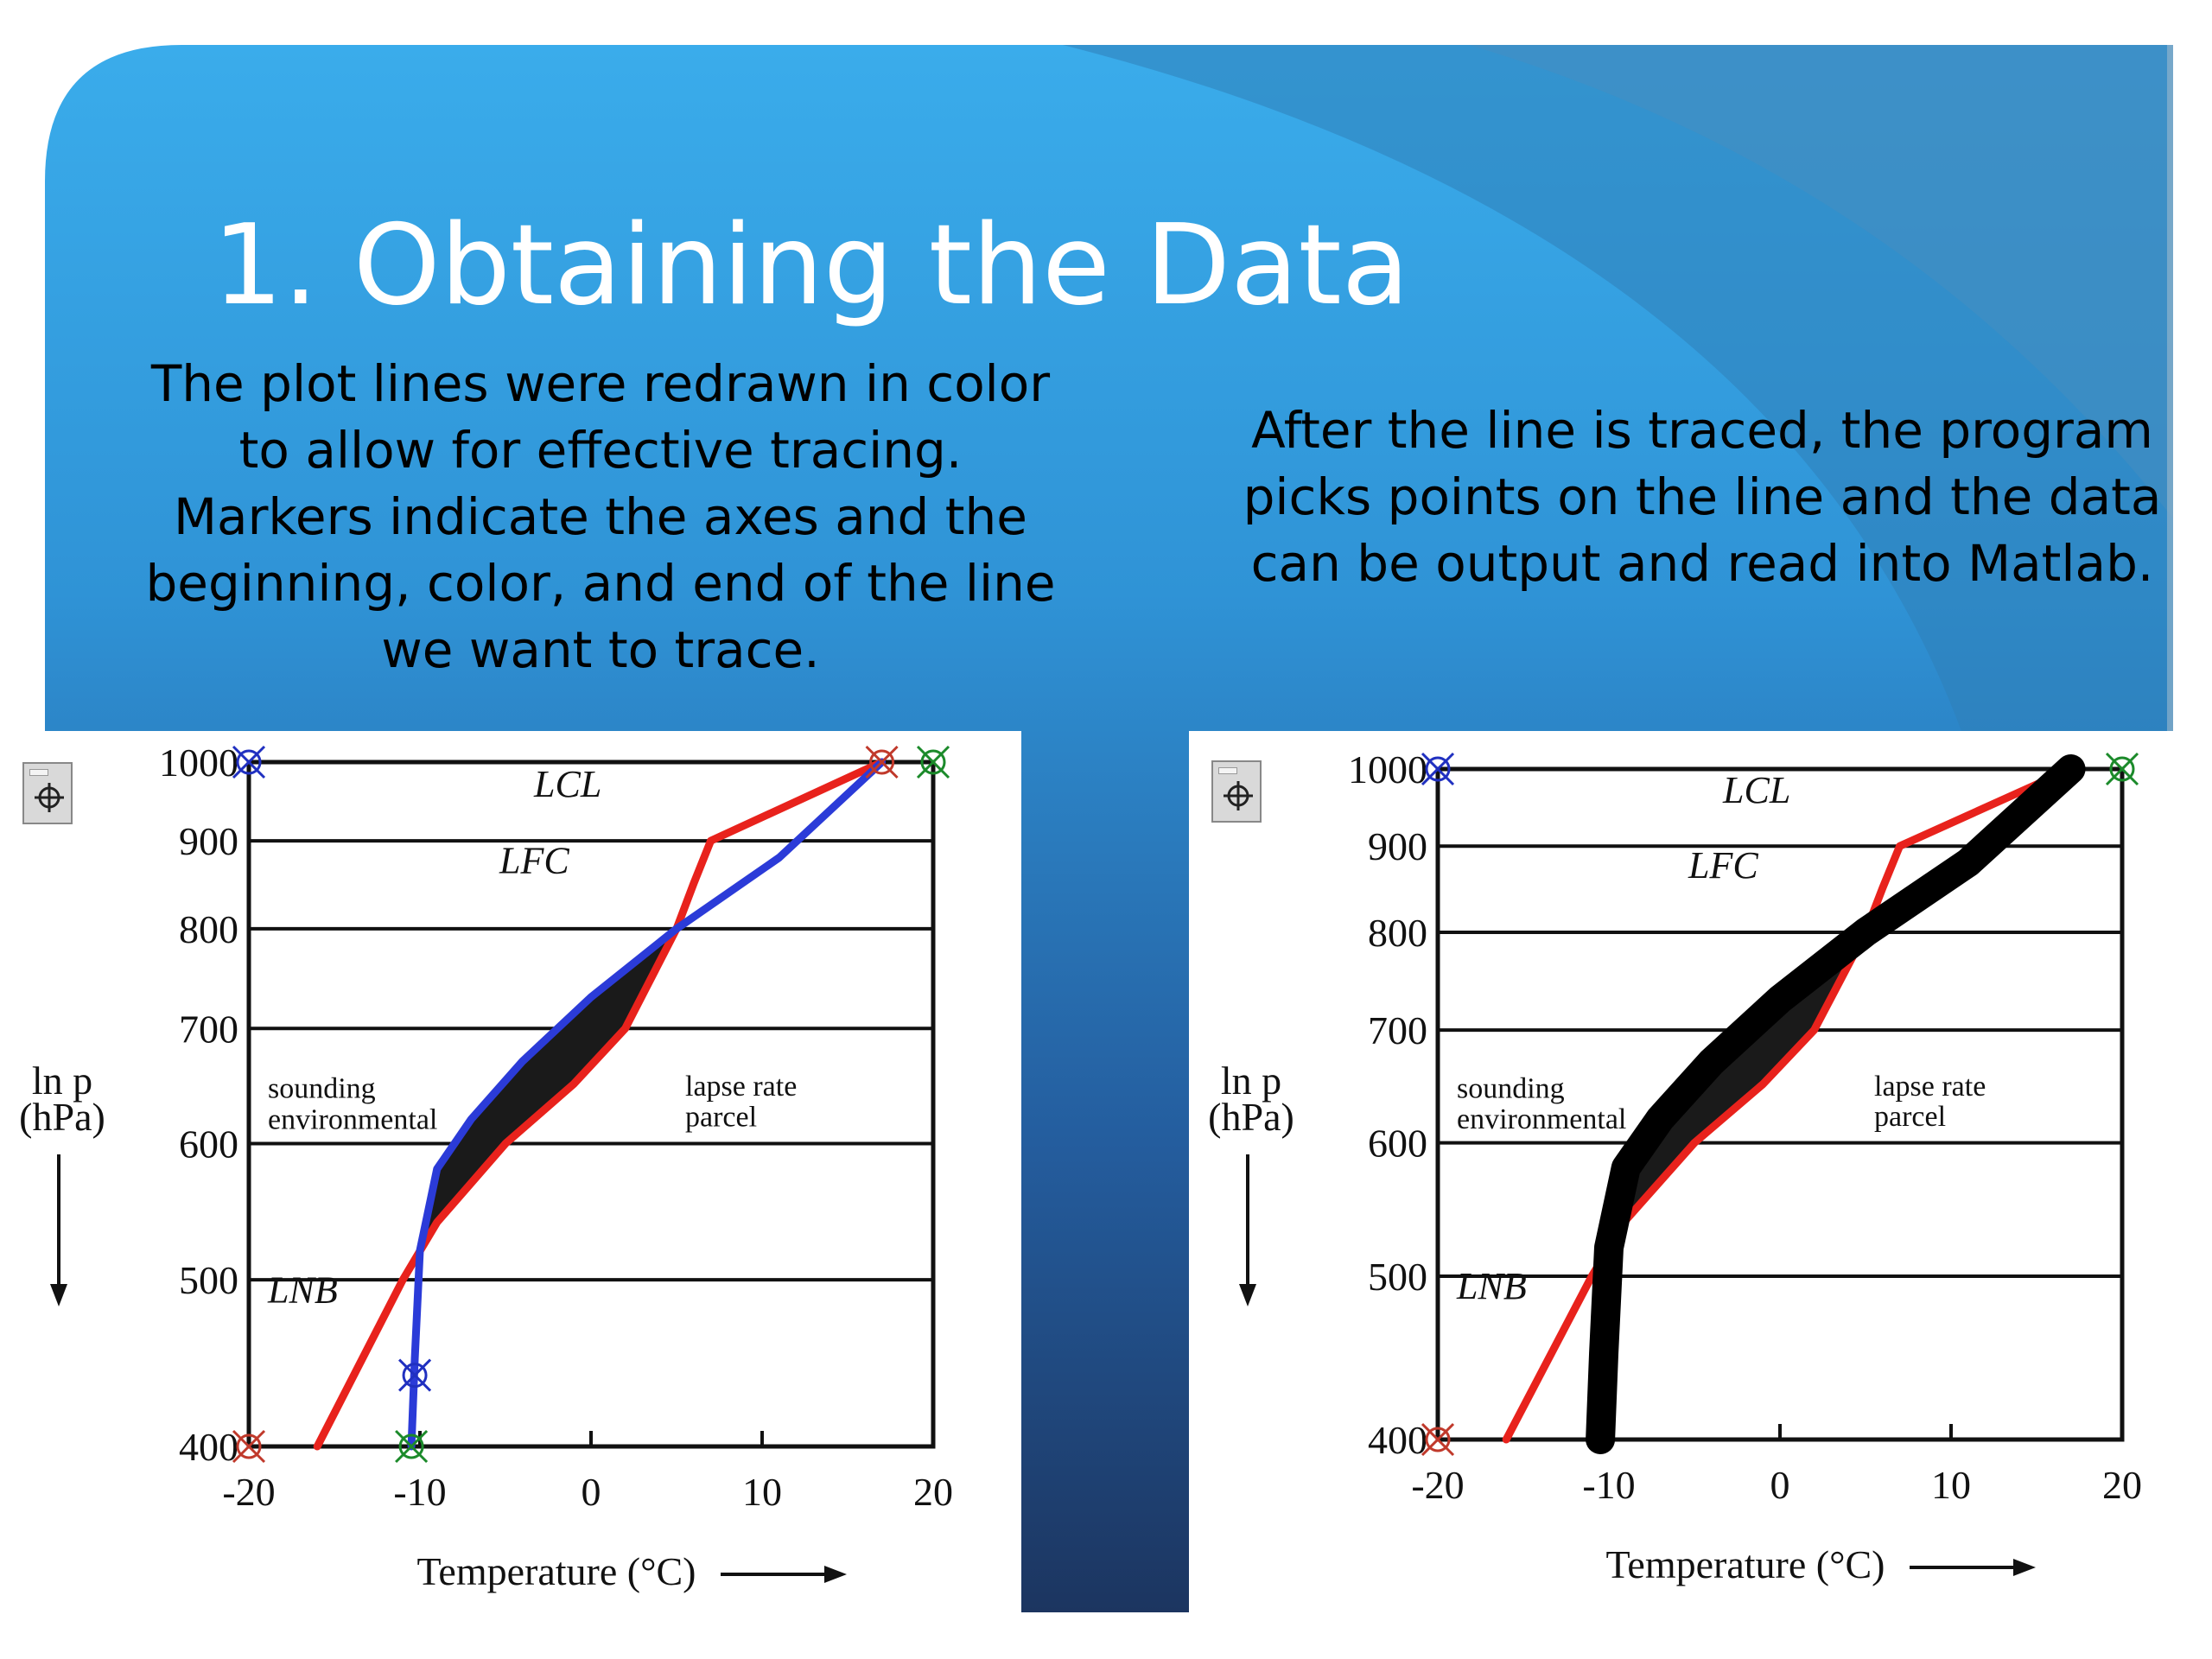 The width and height of the screenshot is (2212, 1659). I want to click on right-caption-line: can be output and read into Matlab., so click(1702, 563).